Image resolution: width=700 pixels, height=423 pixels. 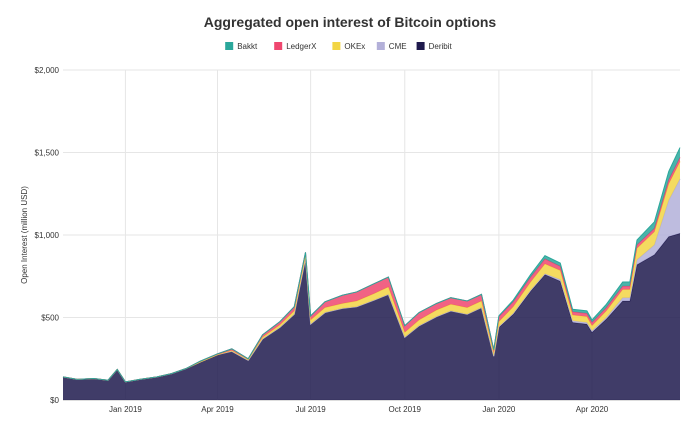 What do you see at coordinates (310, 409) in the screenshot?
I see `x-tick-label: Jul 2019` at bounding box center [310, 409].